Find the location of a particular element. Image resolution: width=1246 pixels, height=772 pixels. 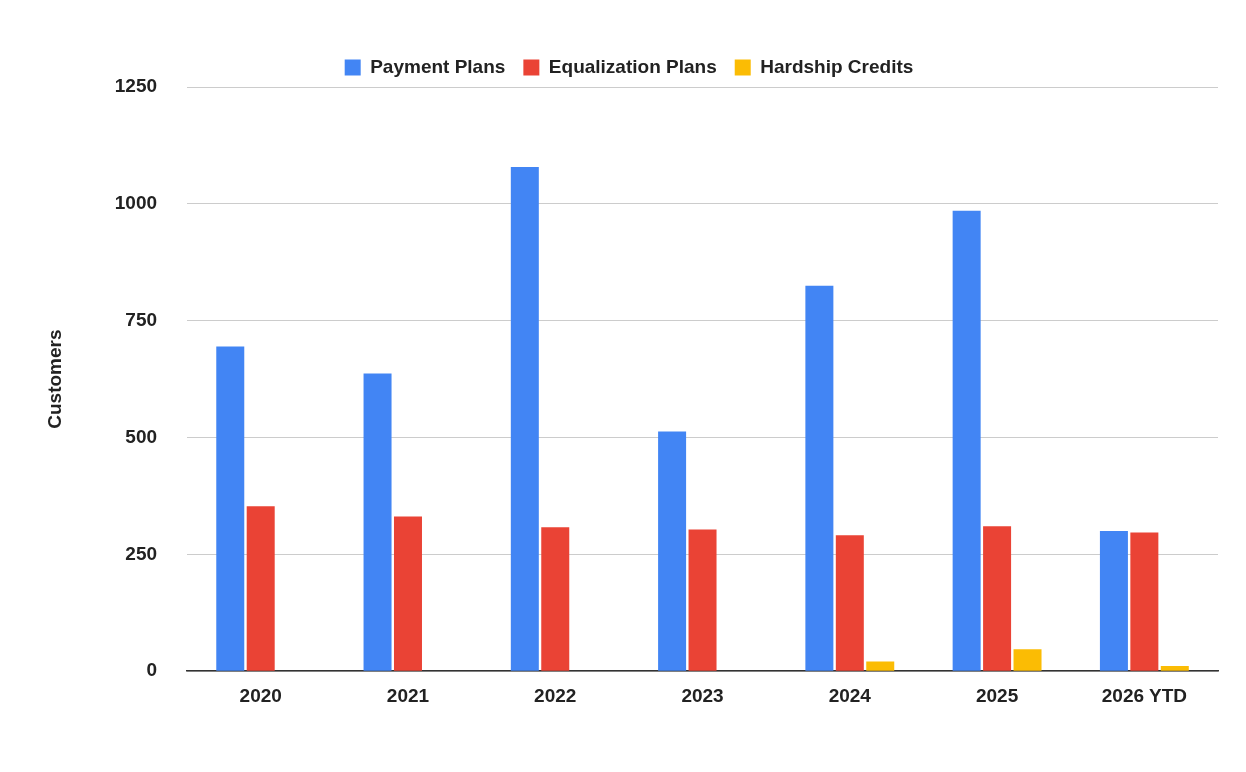

x-tick-label: 2022 is located at coordinates (555, 695).